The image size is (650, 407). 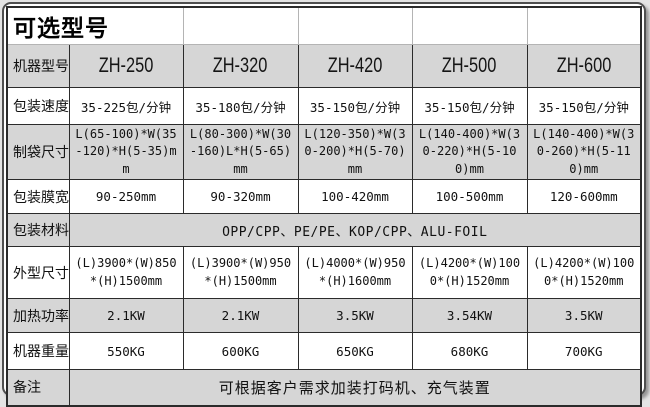 I want to click on spec-cell: 120-600mm, so click(x=584, y=197).